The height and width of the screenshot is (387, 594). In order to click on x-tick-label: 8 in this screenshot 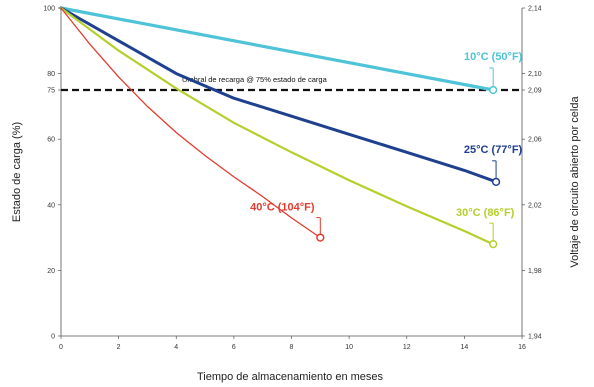, I will do `click(292, 347)`.